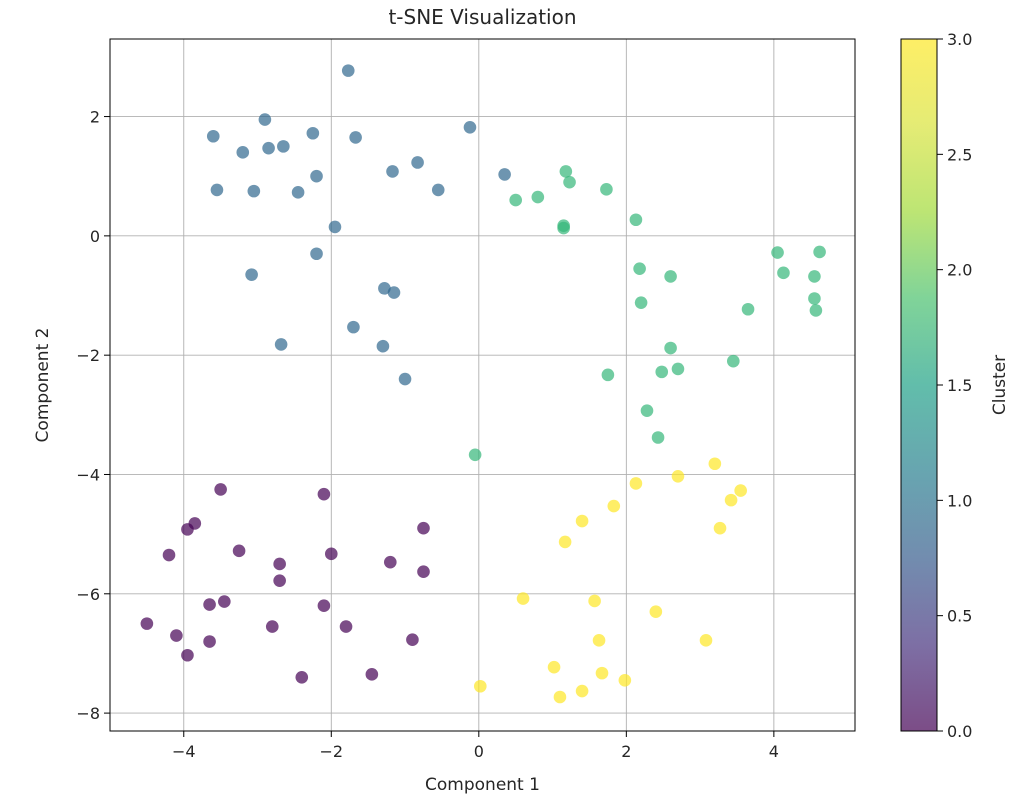 The width and height of the screenshot is (1027, 807). Describe the element at coordinates (88, 474) in the screenshot. I see `y-tick-label: −4` at that location.